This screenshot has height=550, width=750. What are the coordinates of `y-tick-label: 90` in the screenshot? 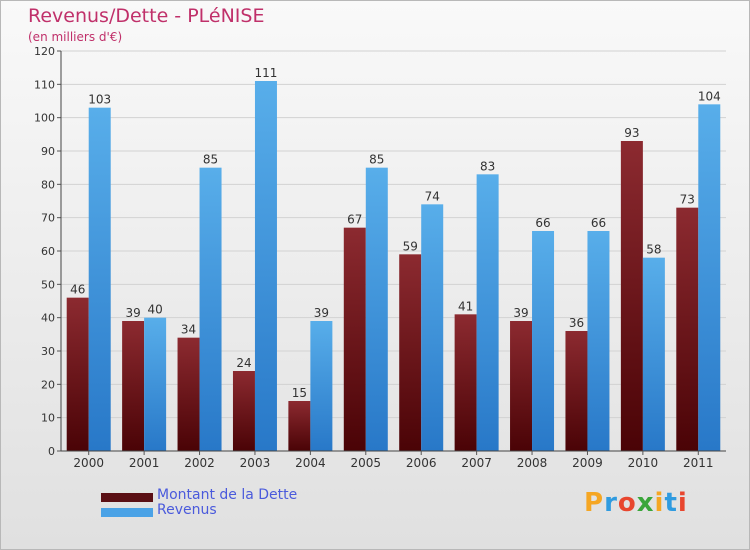 It's located at (48, 151).